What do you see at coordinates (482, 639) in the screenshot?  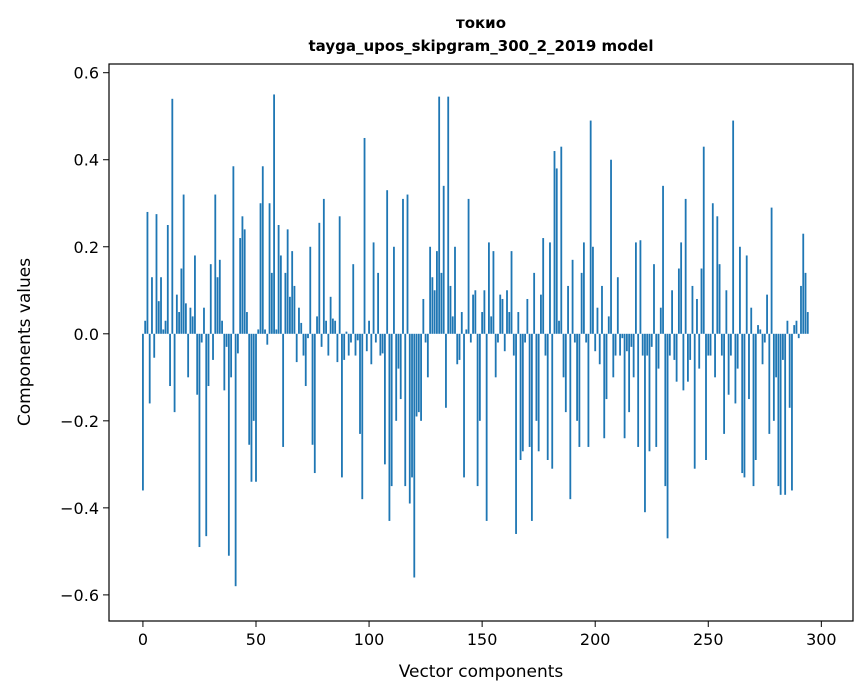 I see `x-tick-label: 150` at bounding box center [482, 639].